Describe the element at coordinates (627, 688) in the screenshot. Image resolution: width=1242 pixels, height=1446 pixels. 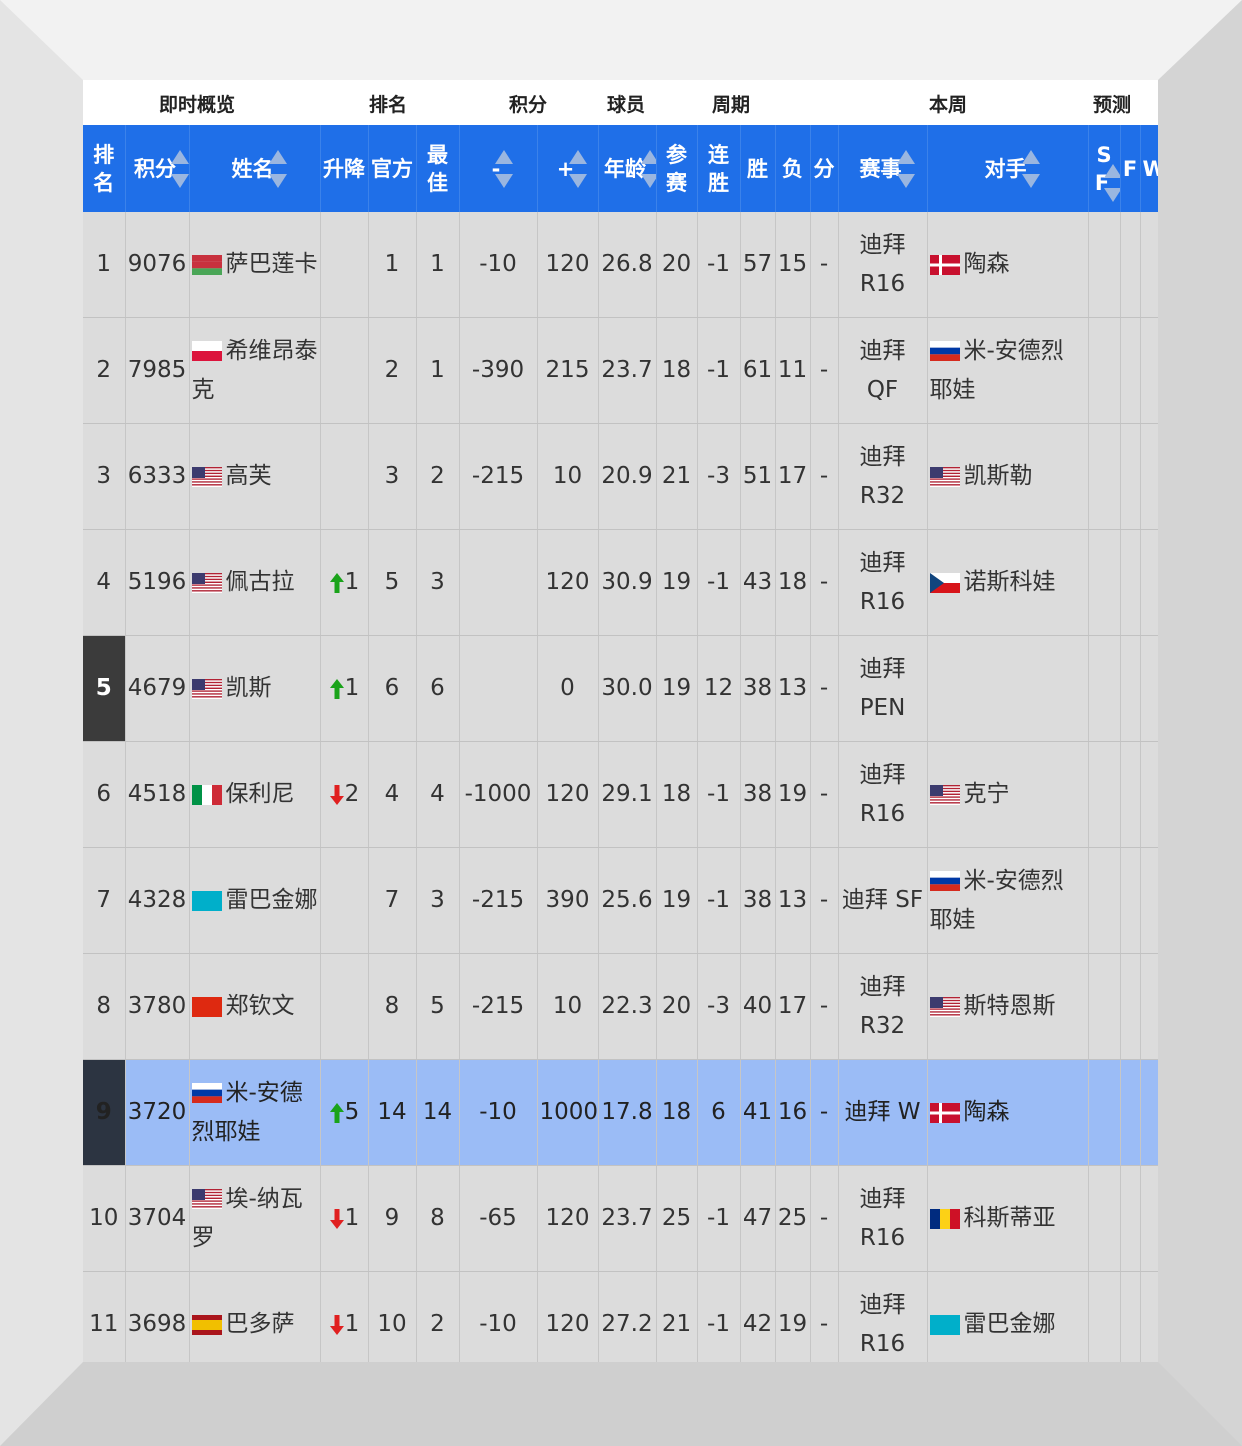
I see `cell-text: 30.0` at that location.